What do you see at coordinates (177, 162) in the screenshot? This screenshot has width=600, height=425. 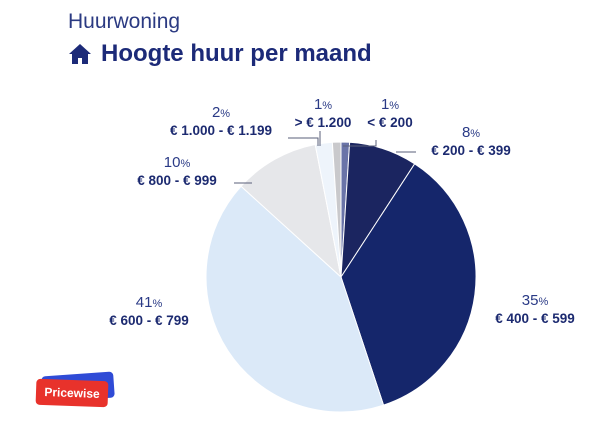 I see `slice-pct-800-999: 10%` at bounding box center [177, 162].